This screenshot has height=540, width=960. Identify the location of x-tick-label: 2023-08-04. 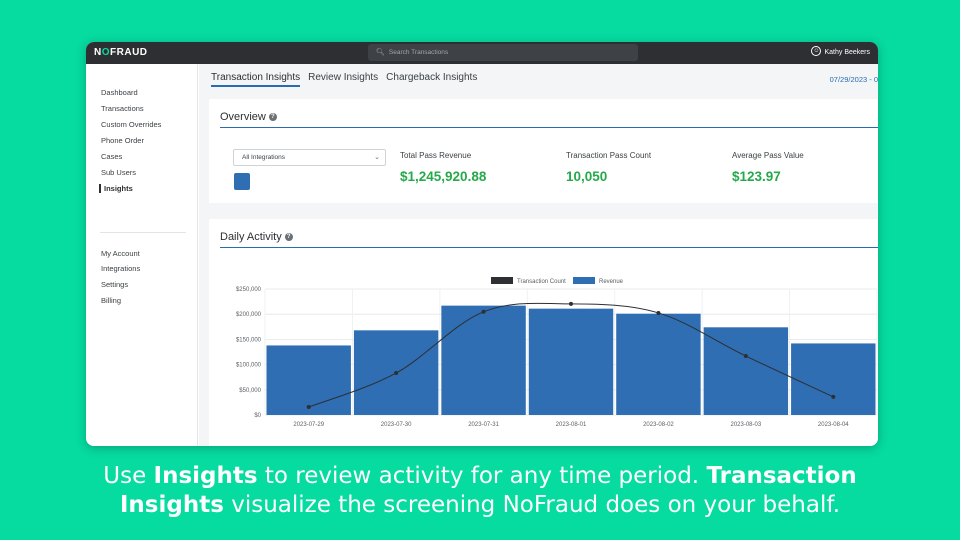
(833, 425).